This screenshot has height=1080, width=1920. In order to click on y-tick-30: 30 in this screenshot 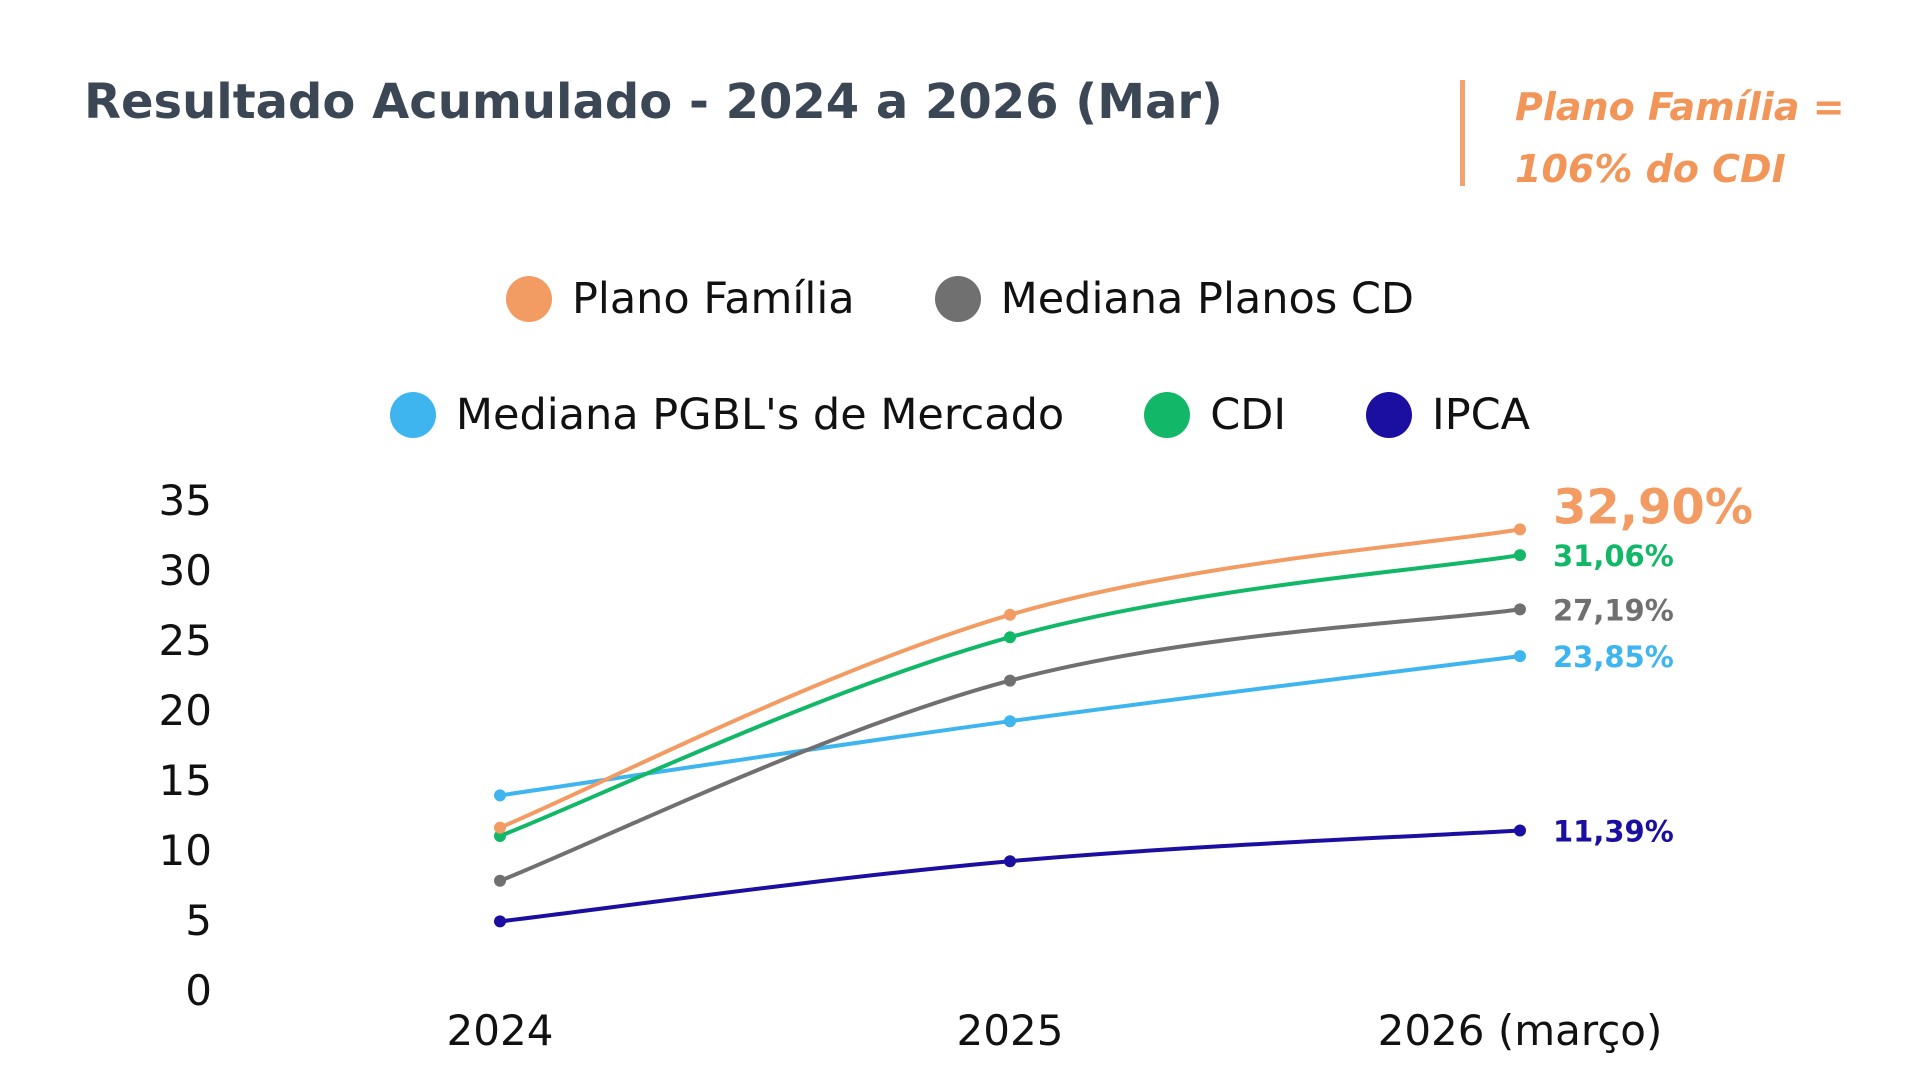, I will do `click(185, 570)`.